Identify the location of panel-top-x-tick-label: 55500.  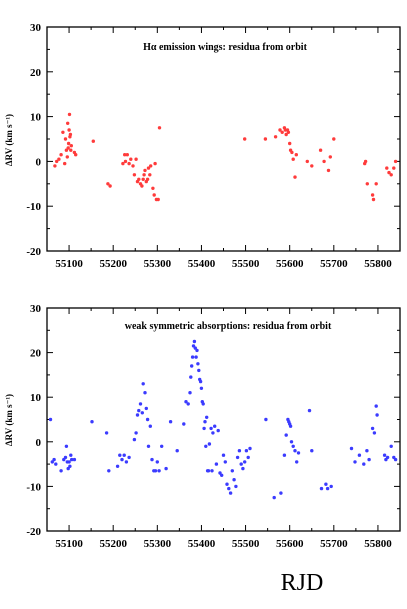
(246, 264).